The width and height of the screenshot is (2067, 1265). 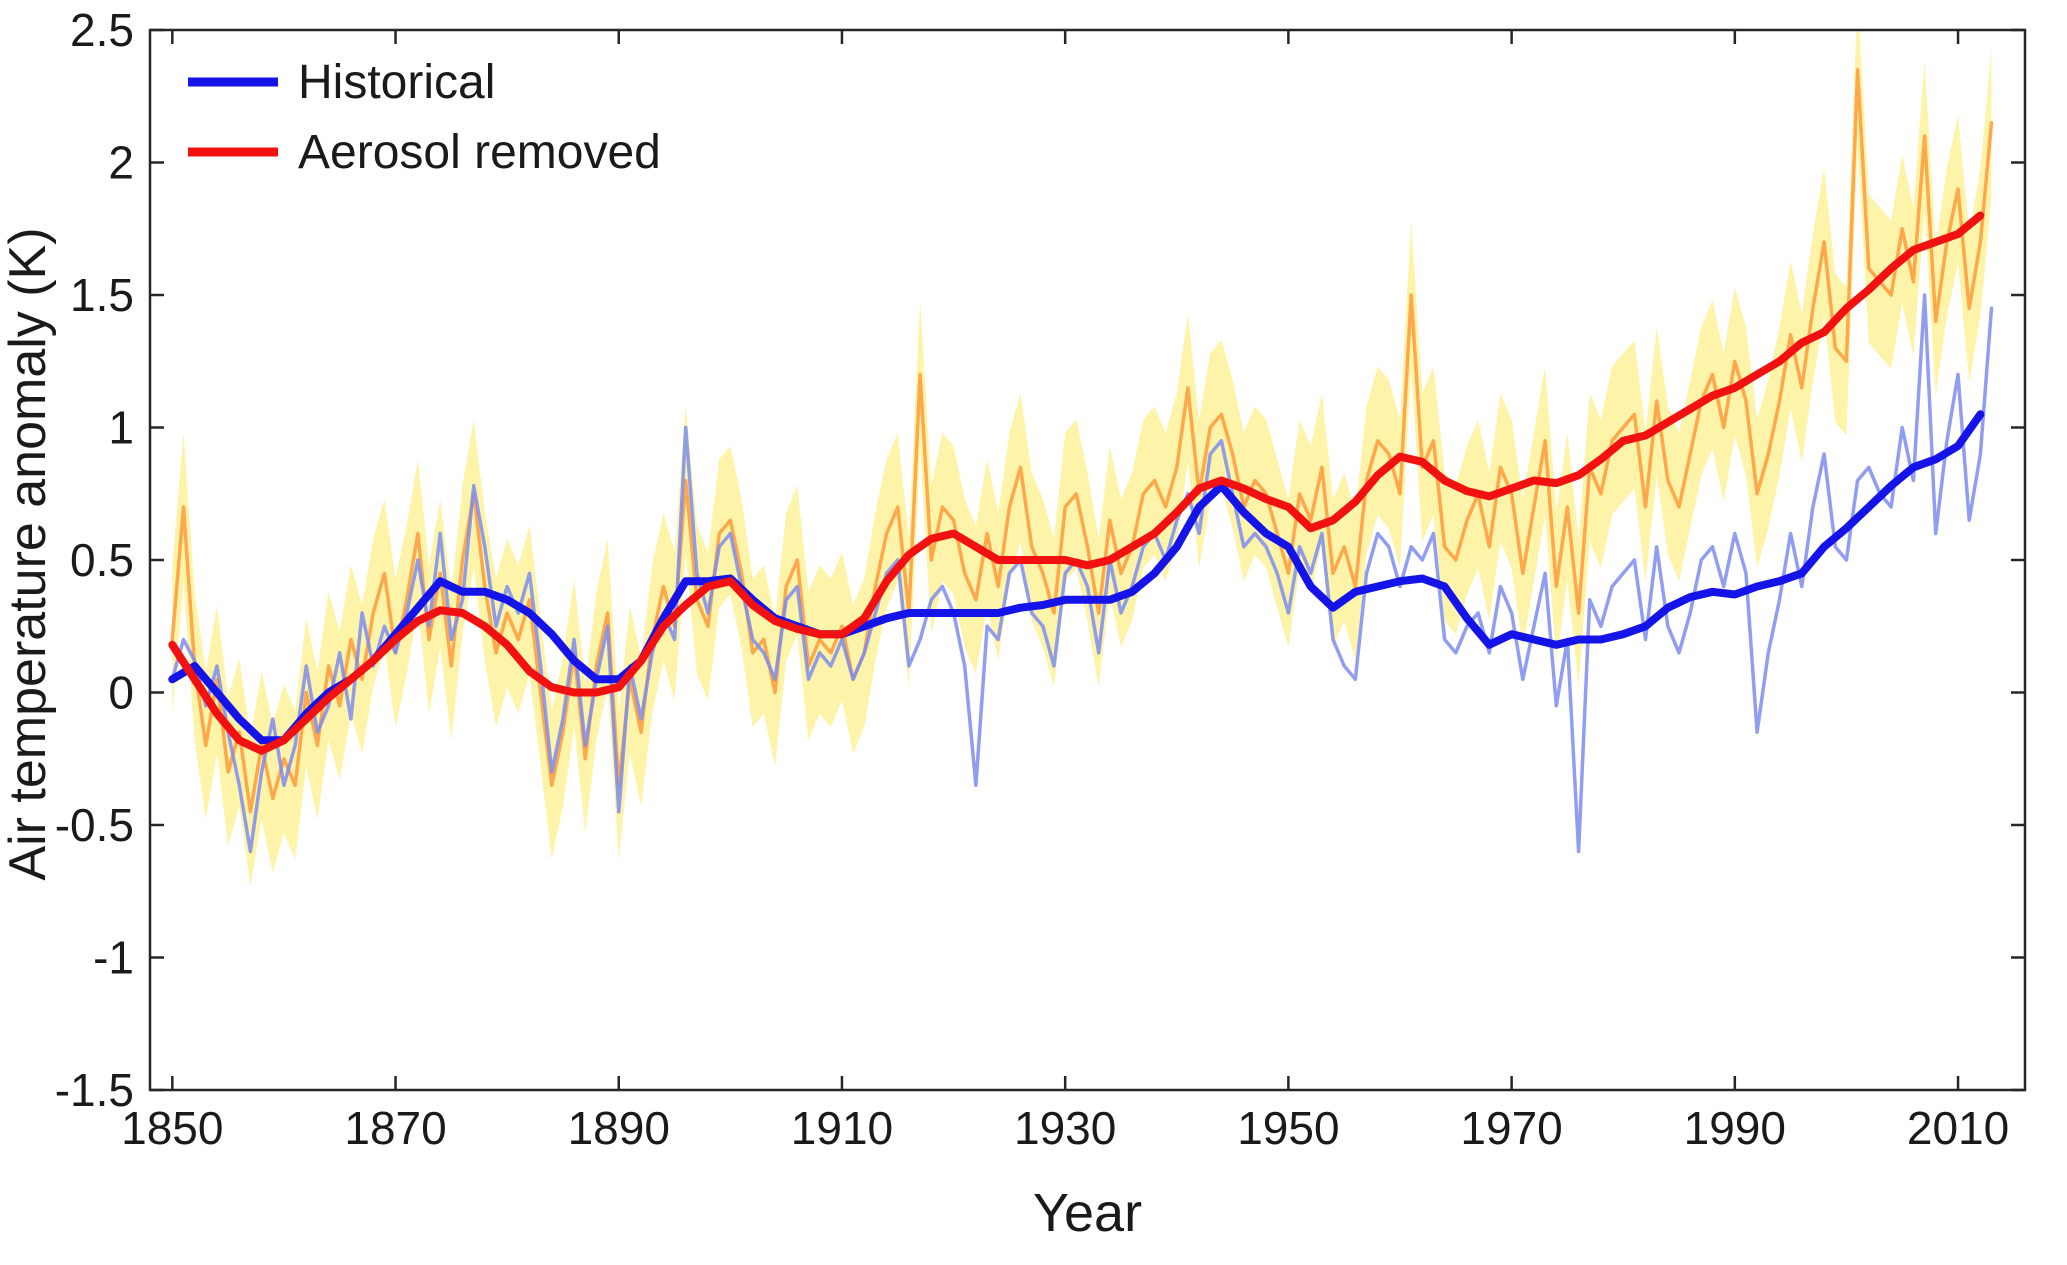 What do you see at coordinates (102, 560) in the screenshot?
I see `y-tick-label: 0.5` at bounding box center [102, 560].